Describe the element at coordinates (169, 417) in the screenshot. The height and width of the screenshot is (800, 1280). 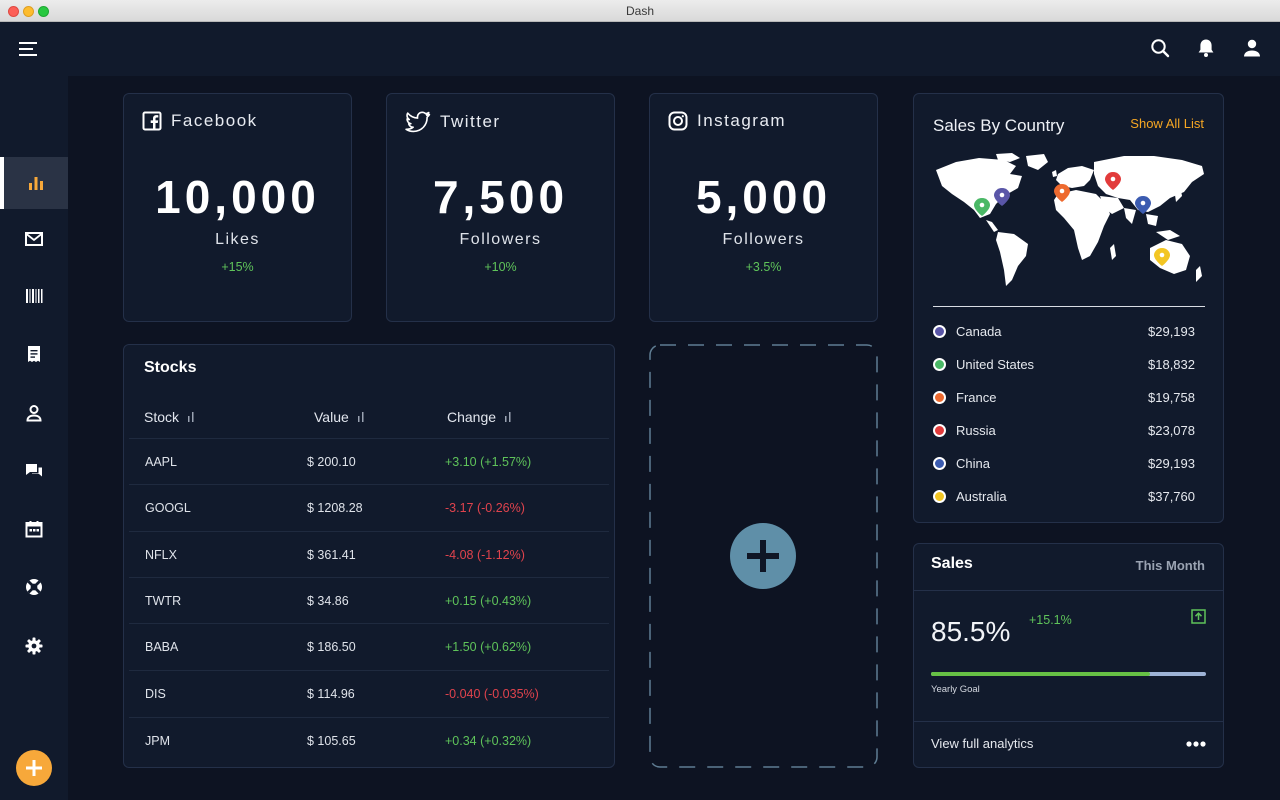
I see `column-header-stock: Stock` at that location.